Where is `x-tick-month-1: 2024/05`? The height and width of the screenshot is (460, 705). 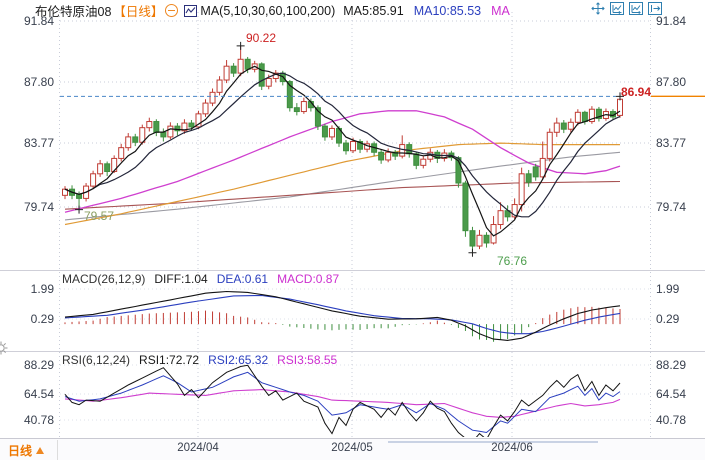 x-tick-month-1: 2024/05 is located at coordinates (352, 448).